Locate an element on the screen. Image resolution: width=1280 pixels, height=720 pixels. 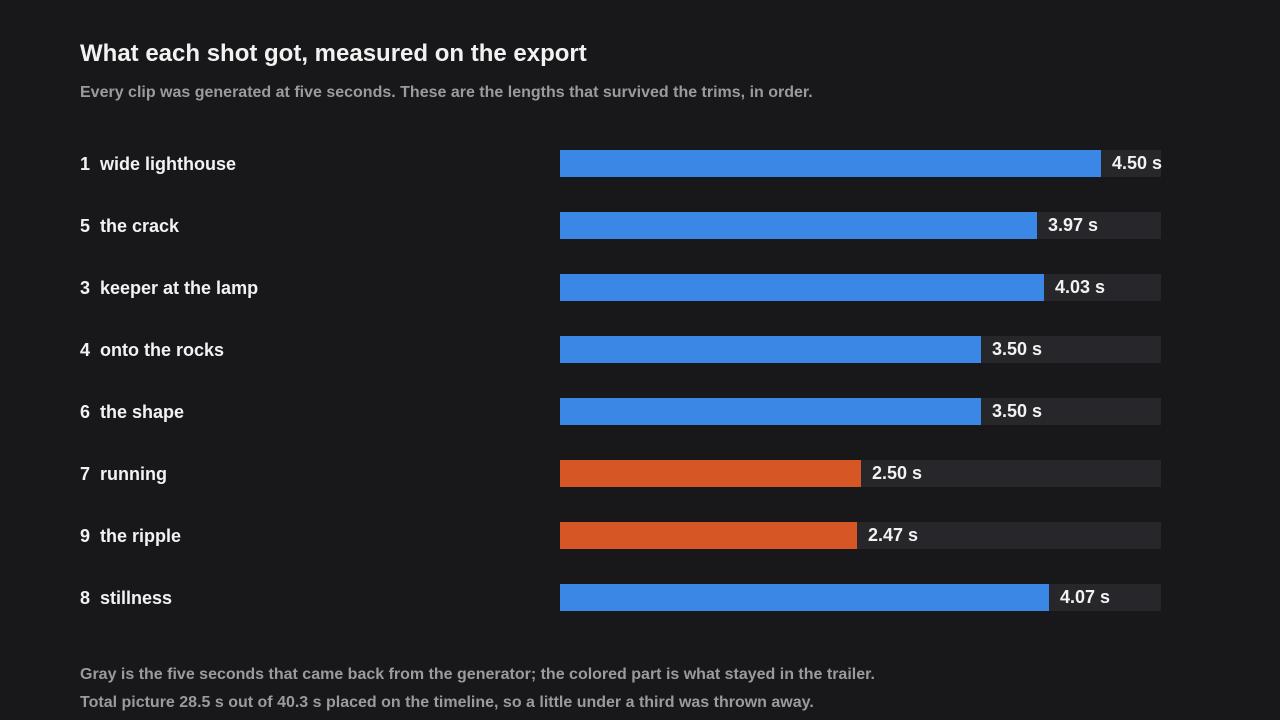
shot-number: 4 is located at coordinates (85, 350).